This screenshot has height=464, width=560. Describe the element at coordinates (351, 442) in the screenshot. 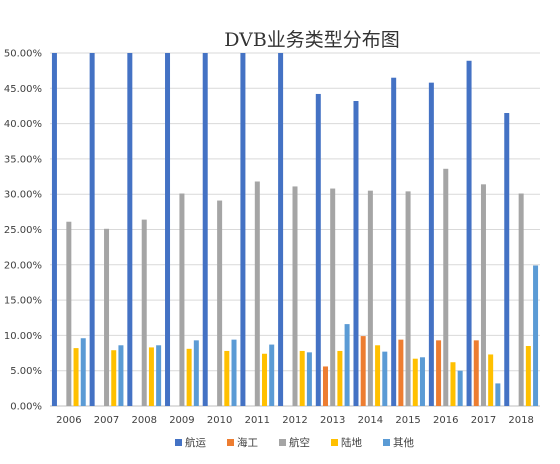

I see `legend-label: 陆地` at that location.